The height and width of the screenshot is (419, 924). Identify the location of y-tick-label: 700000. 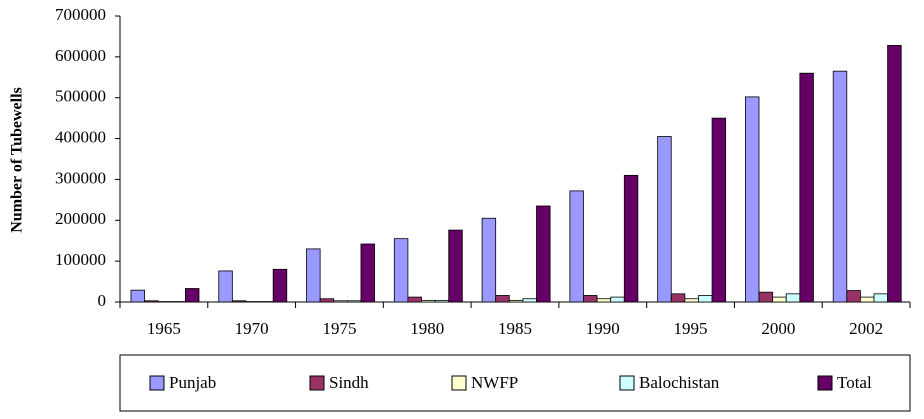
(80, 14).